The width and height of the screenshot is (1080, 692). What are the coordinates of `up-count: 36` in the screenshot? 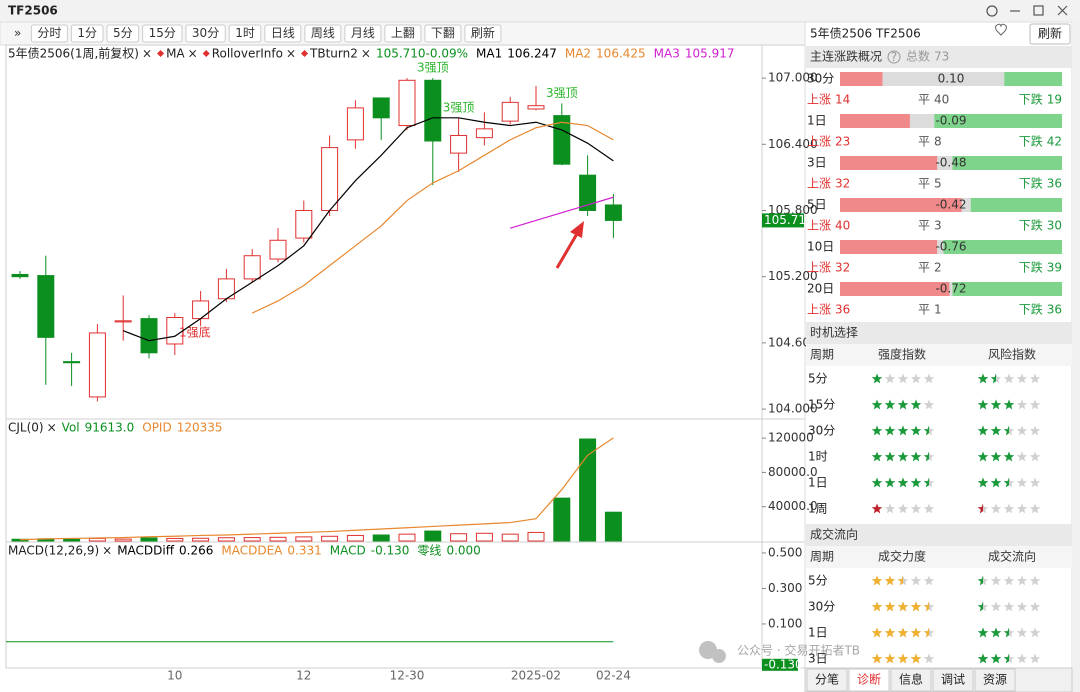 It's located at (842, 310).